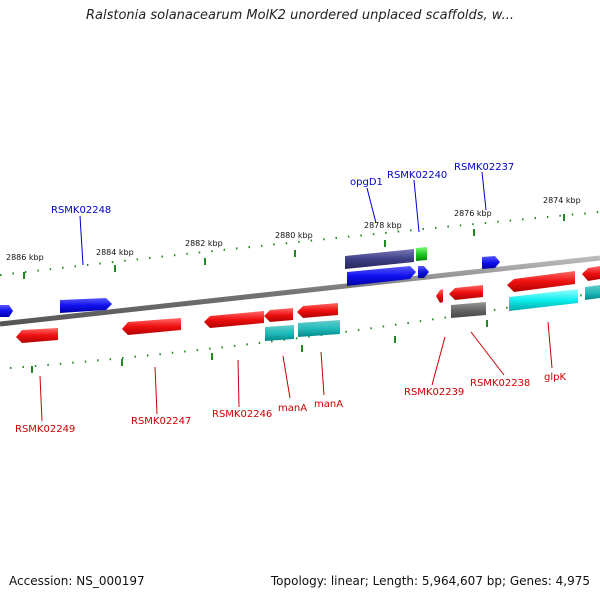  I want to click on gene-rsmk02237, so click(491, 262).